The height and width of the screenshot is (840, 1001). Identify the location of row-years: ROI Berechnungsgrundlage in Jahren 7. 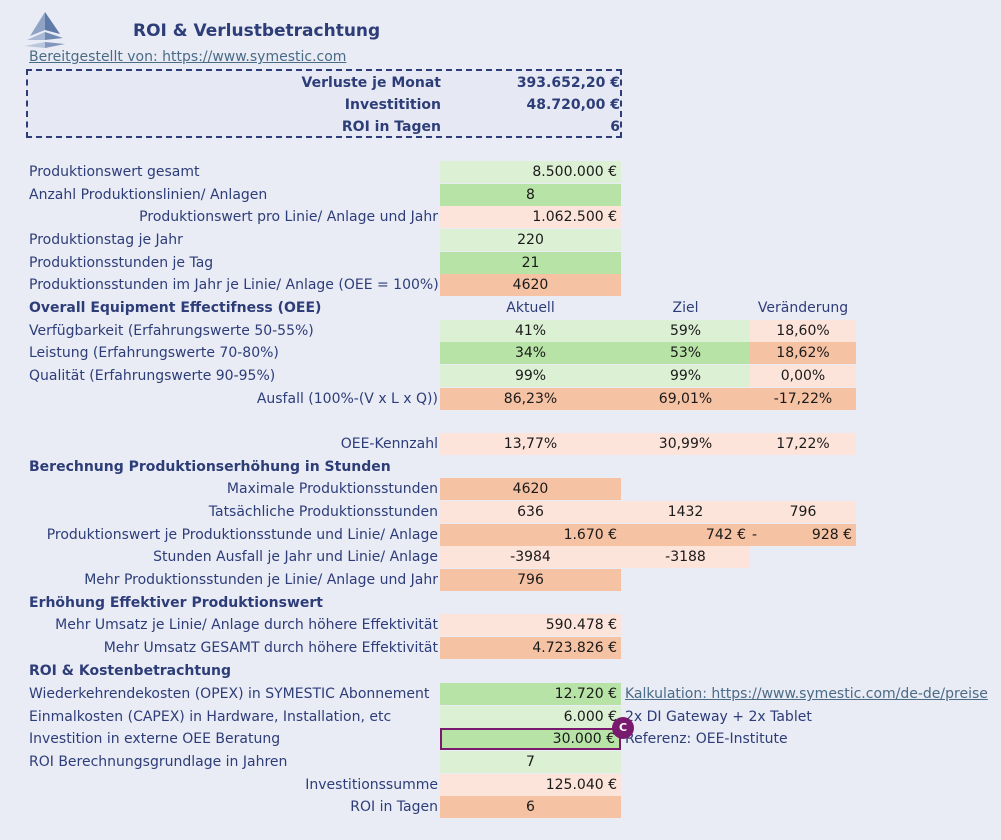
(500, 762).